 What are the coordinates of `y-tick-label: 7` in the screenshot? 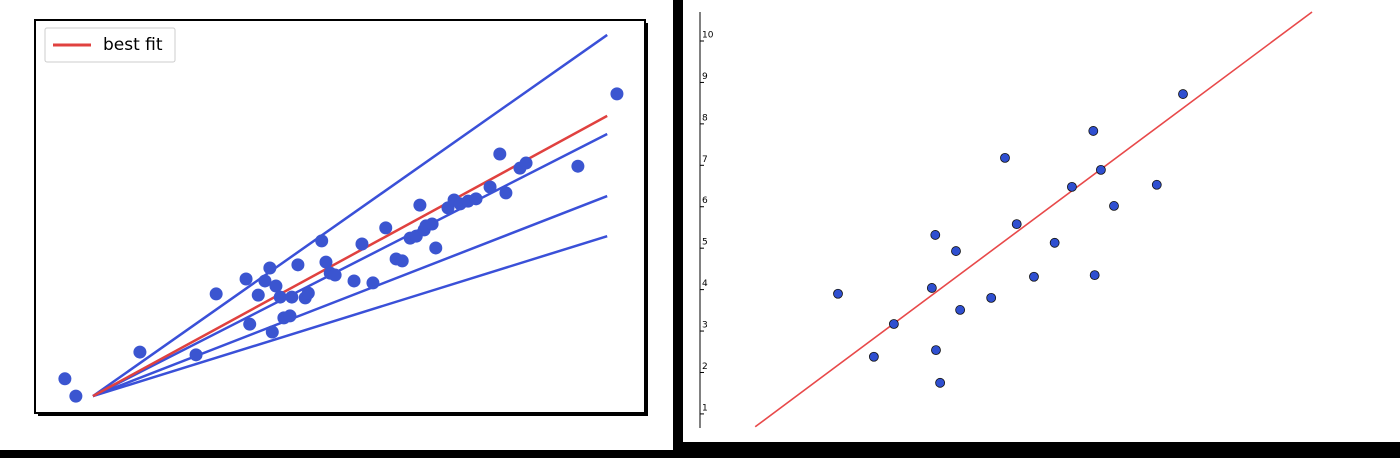 It's located at (705, 160).